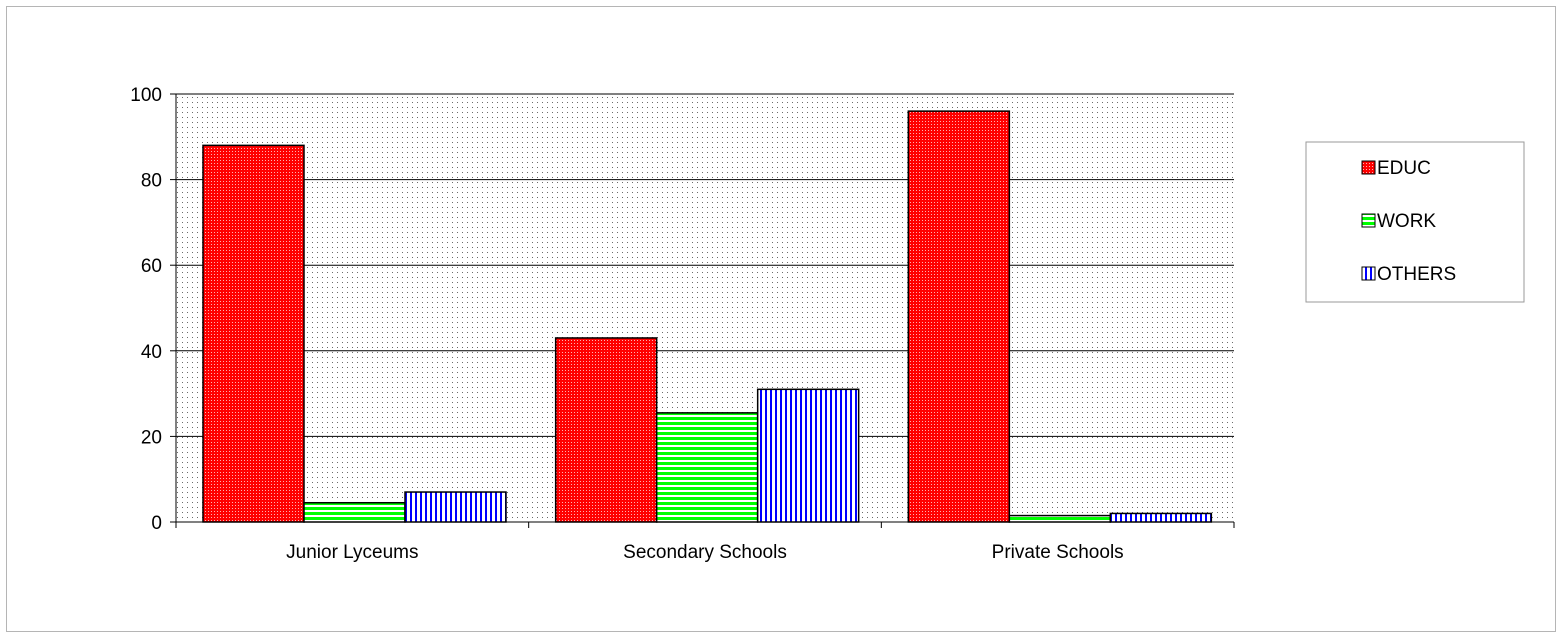 This screenshot has width=1559, height=635. I want to click on legend: EDUC WORK OTHERS, so click(1415, 222).